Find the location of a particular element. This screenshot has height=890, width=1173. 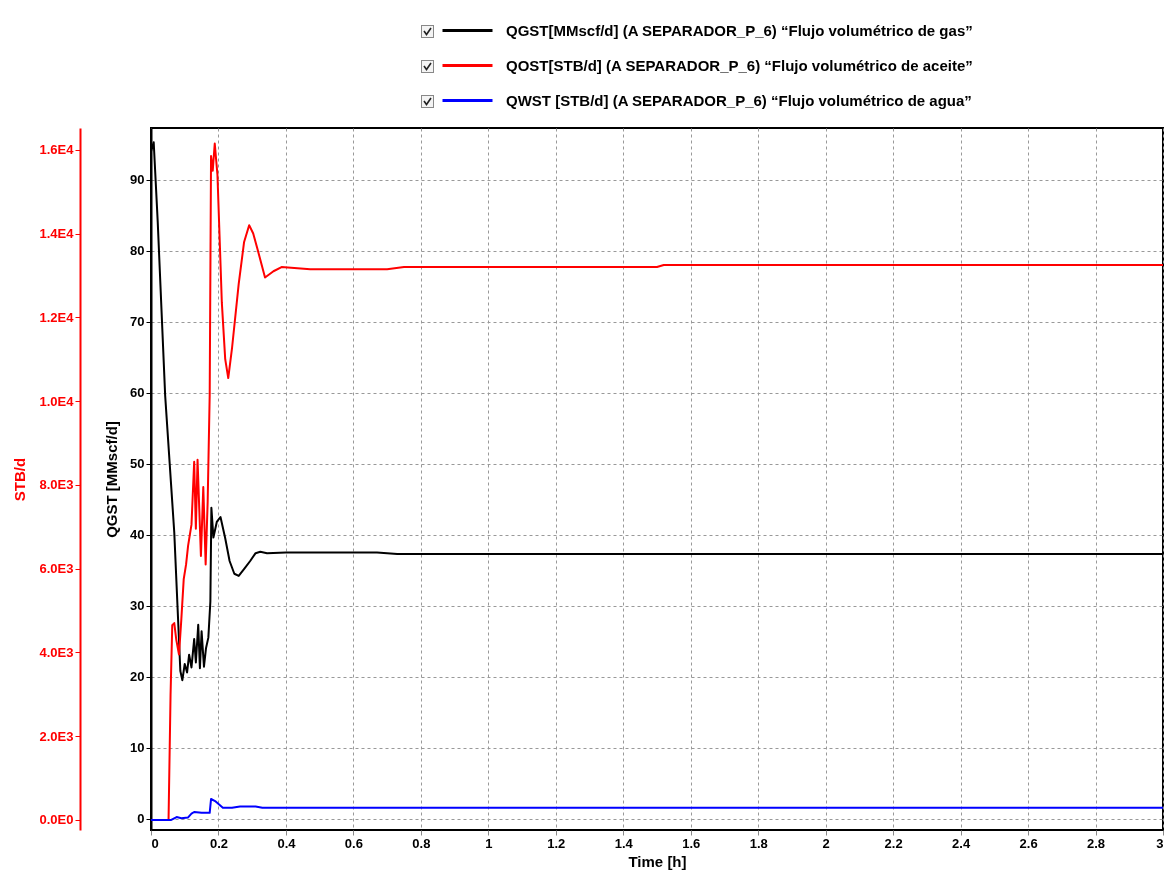

y2-axis-title: STB/d is located at coordinates (19, 479).